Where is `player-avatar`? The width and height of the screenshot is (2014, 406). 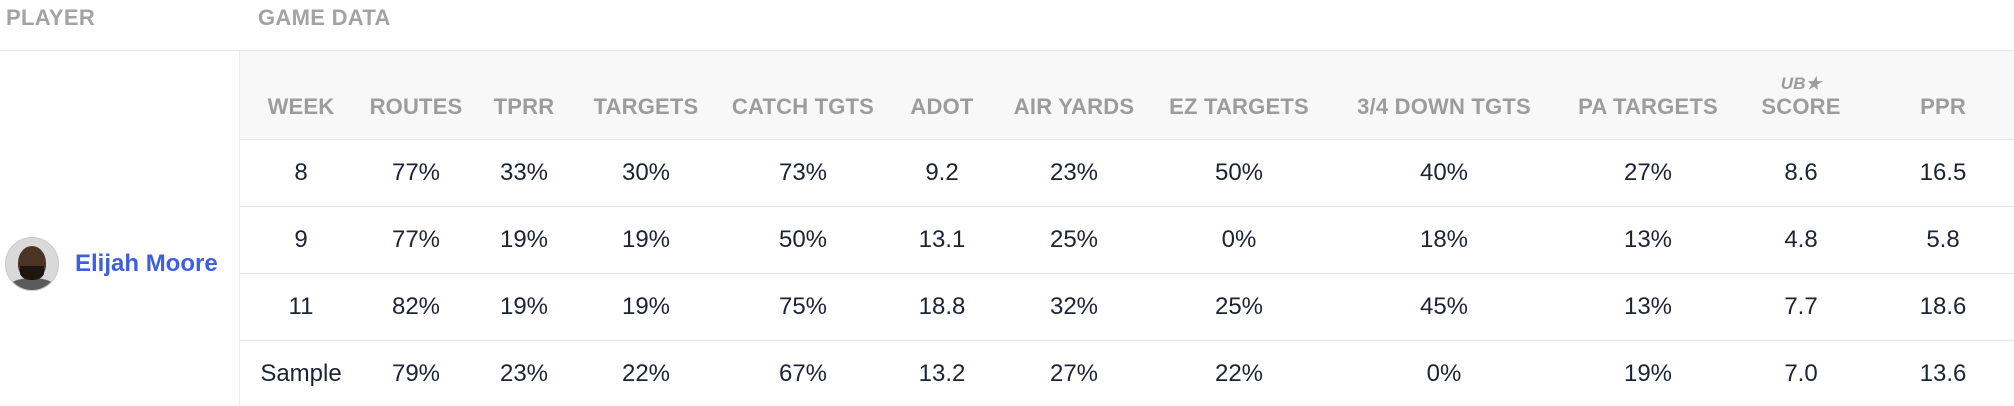 player-avatar is located at coordinates (32, 264).